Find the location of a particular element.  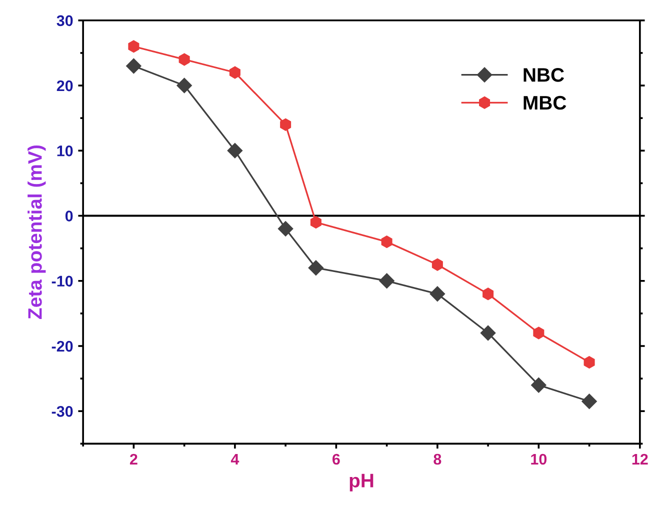

legend-label: NBC is located at coordinates (544, 75).